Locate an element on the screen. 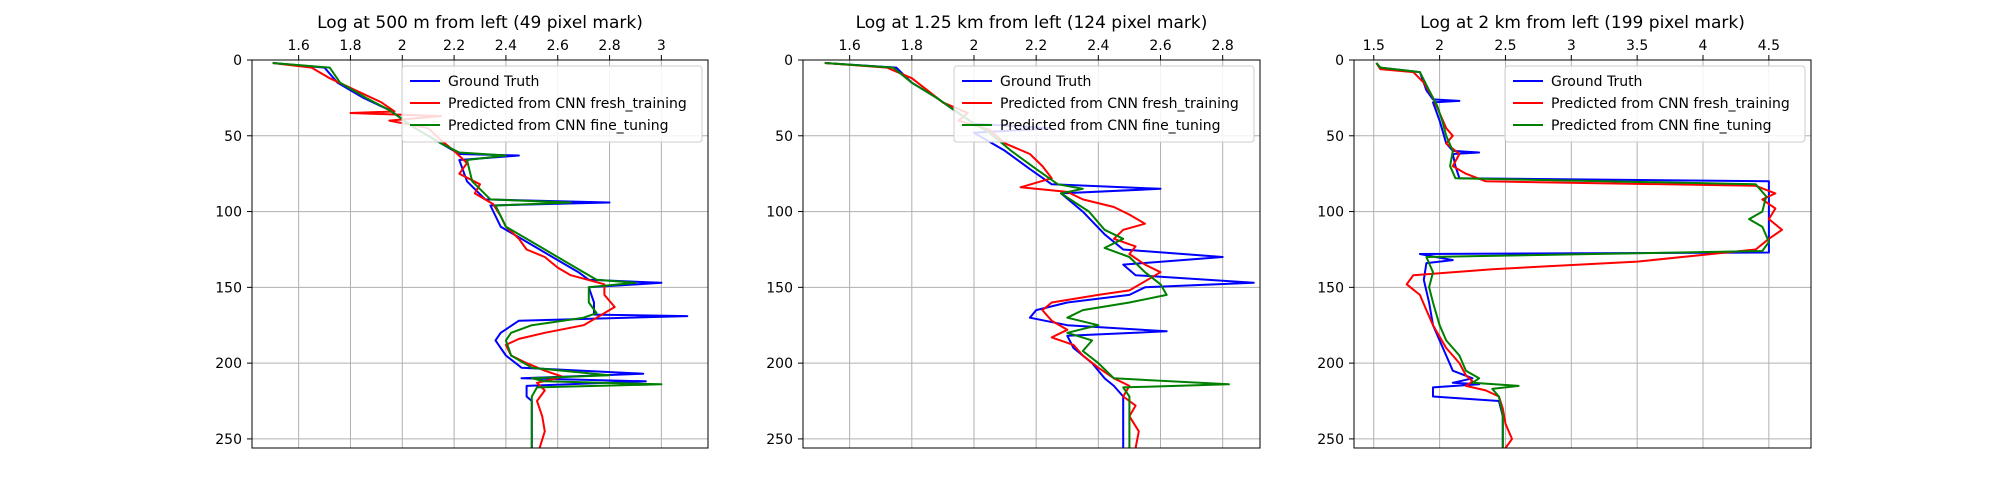 The height and width of the screenshot is (500, 2000). x-tick-label: 3.5 is located at coordinates (1637, 46).